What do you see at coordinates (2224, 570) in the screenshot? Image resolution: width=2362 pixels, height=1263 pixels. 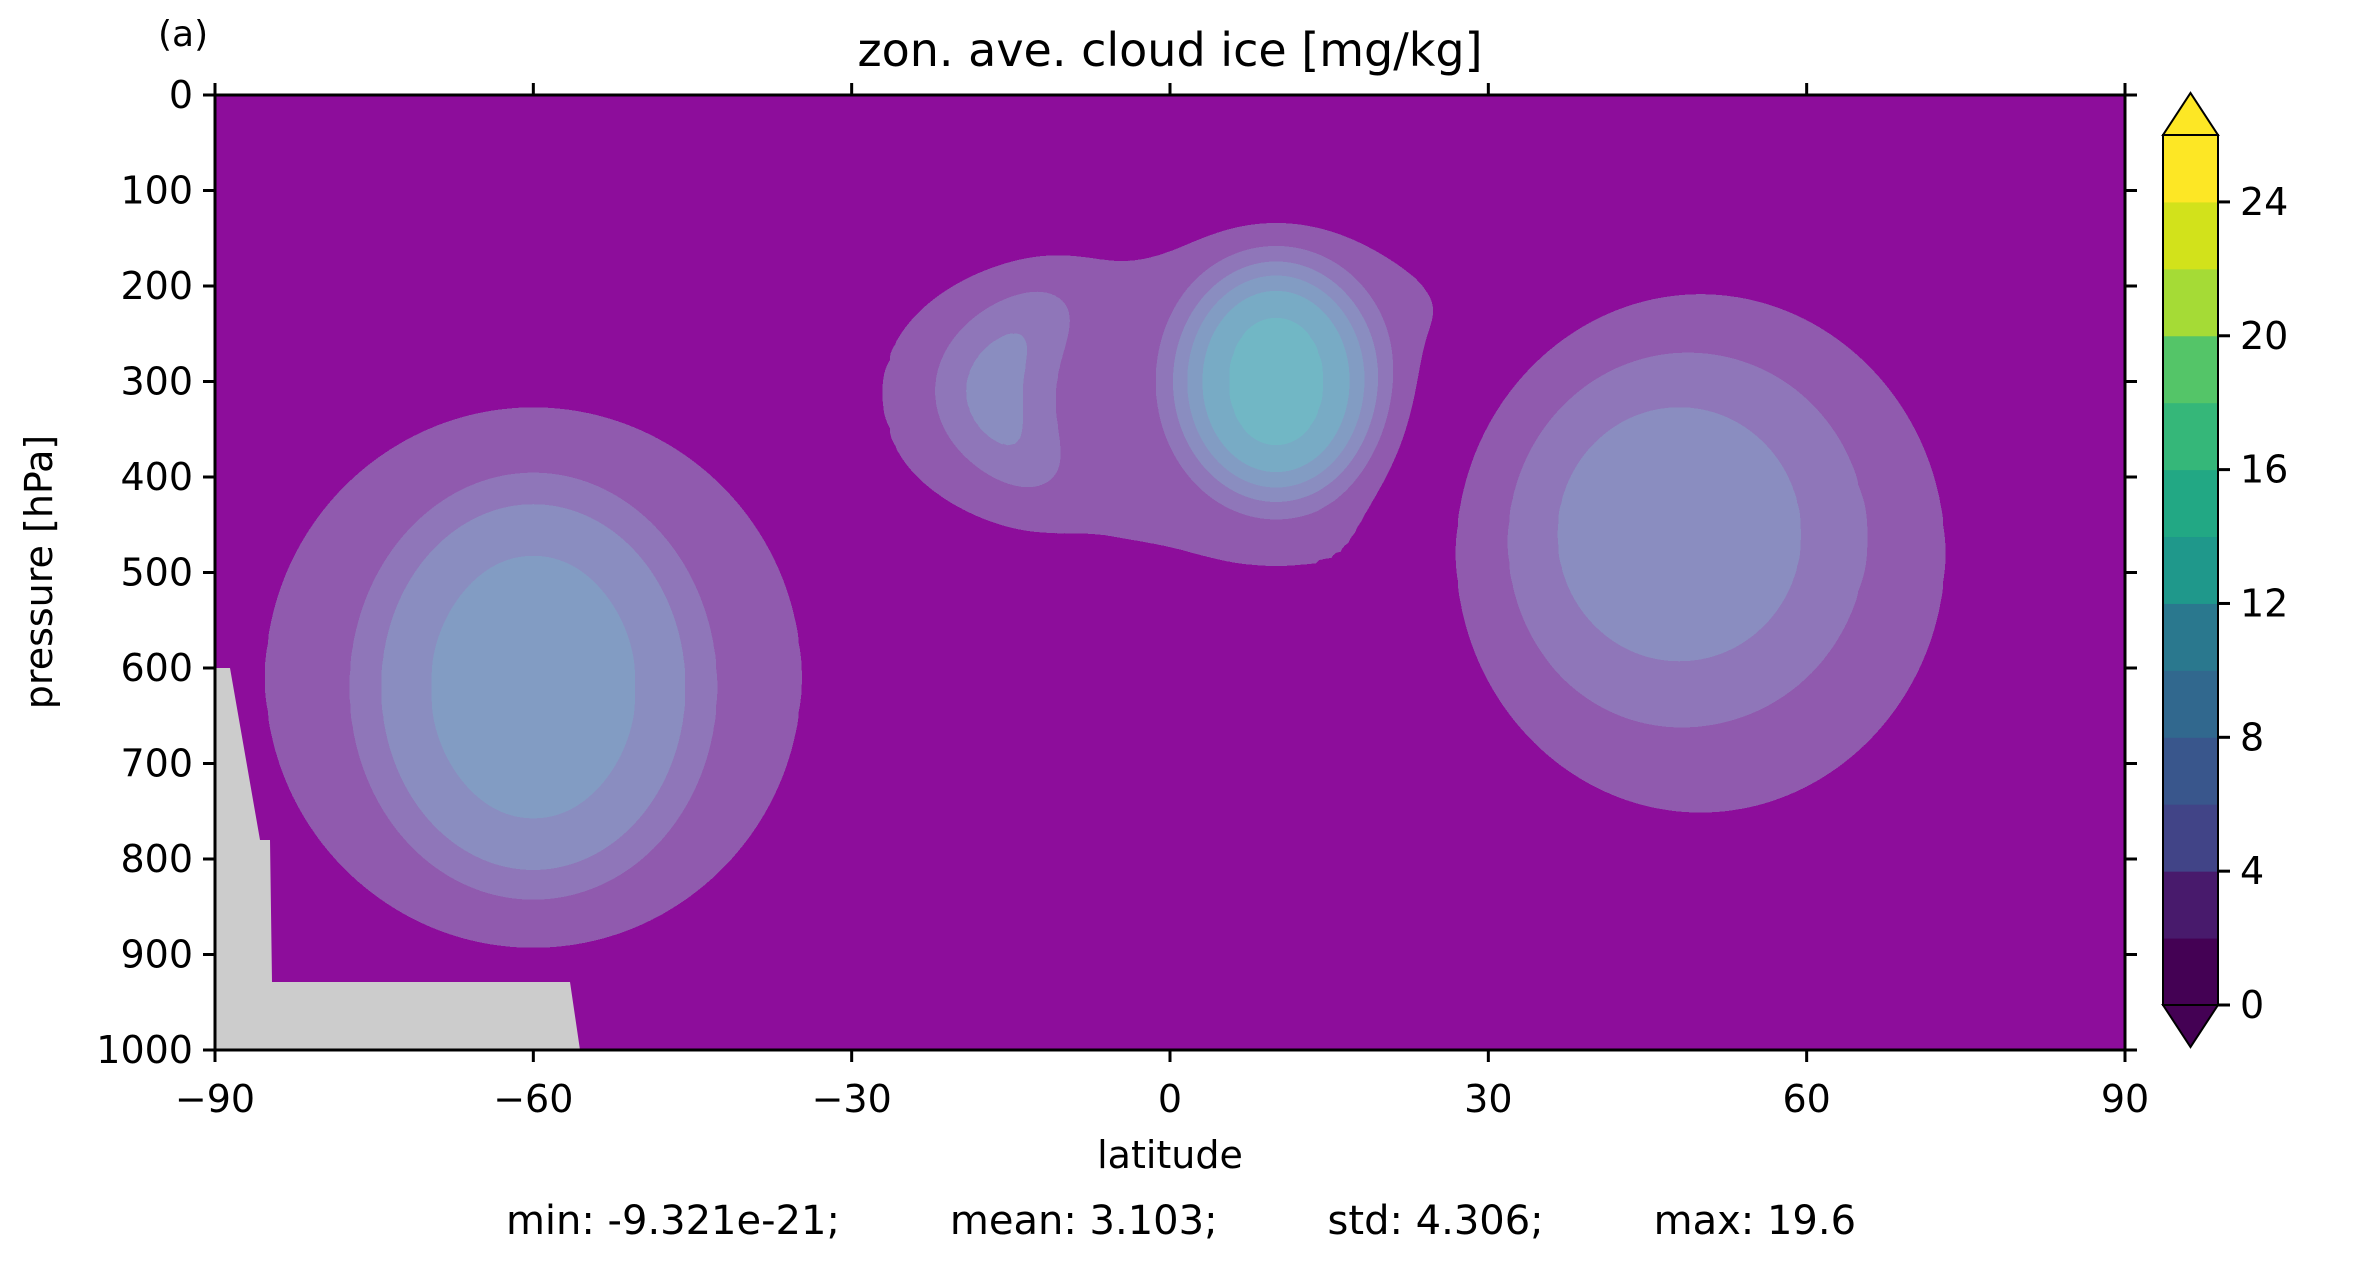 I see `colorbar: 0 4 8 12 16 20 24` at bounding box center [2224, 570].